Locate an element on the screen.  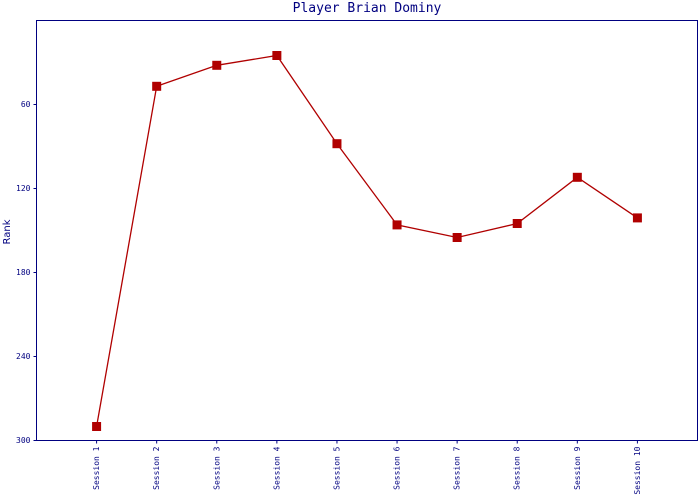
x-tick-label: Session 1 is located at coordinates (96, 468).